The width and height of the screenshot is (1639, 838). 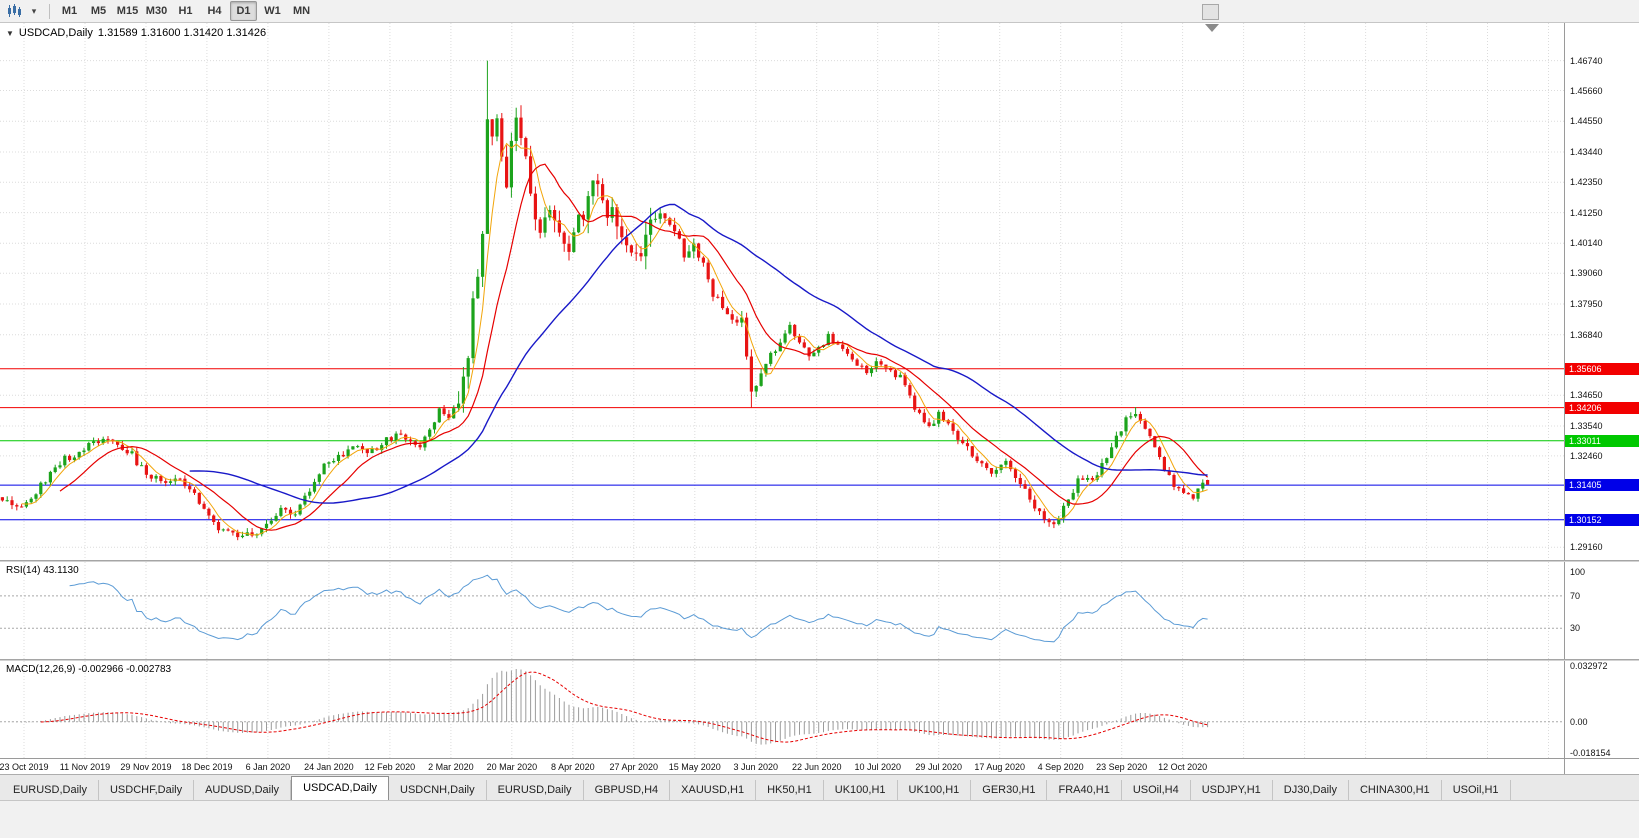 What do you see at coordinates (89, 669) in the screenshot?
I see `macd-indicator-label: MACD(12,26,9) -0.002966 -0.002783` at bounding box center [89, 669].